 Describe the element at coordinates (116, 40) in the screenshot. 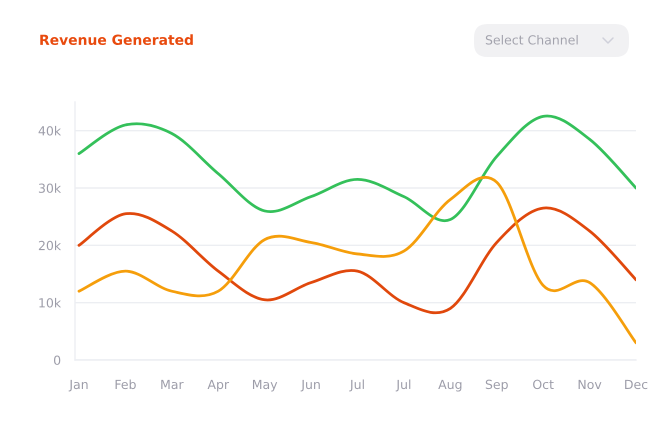

I see `chart-title: Revenue Generated` at that location.